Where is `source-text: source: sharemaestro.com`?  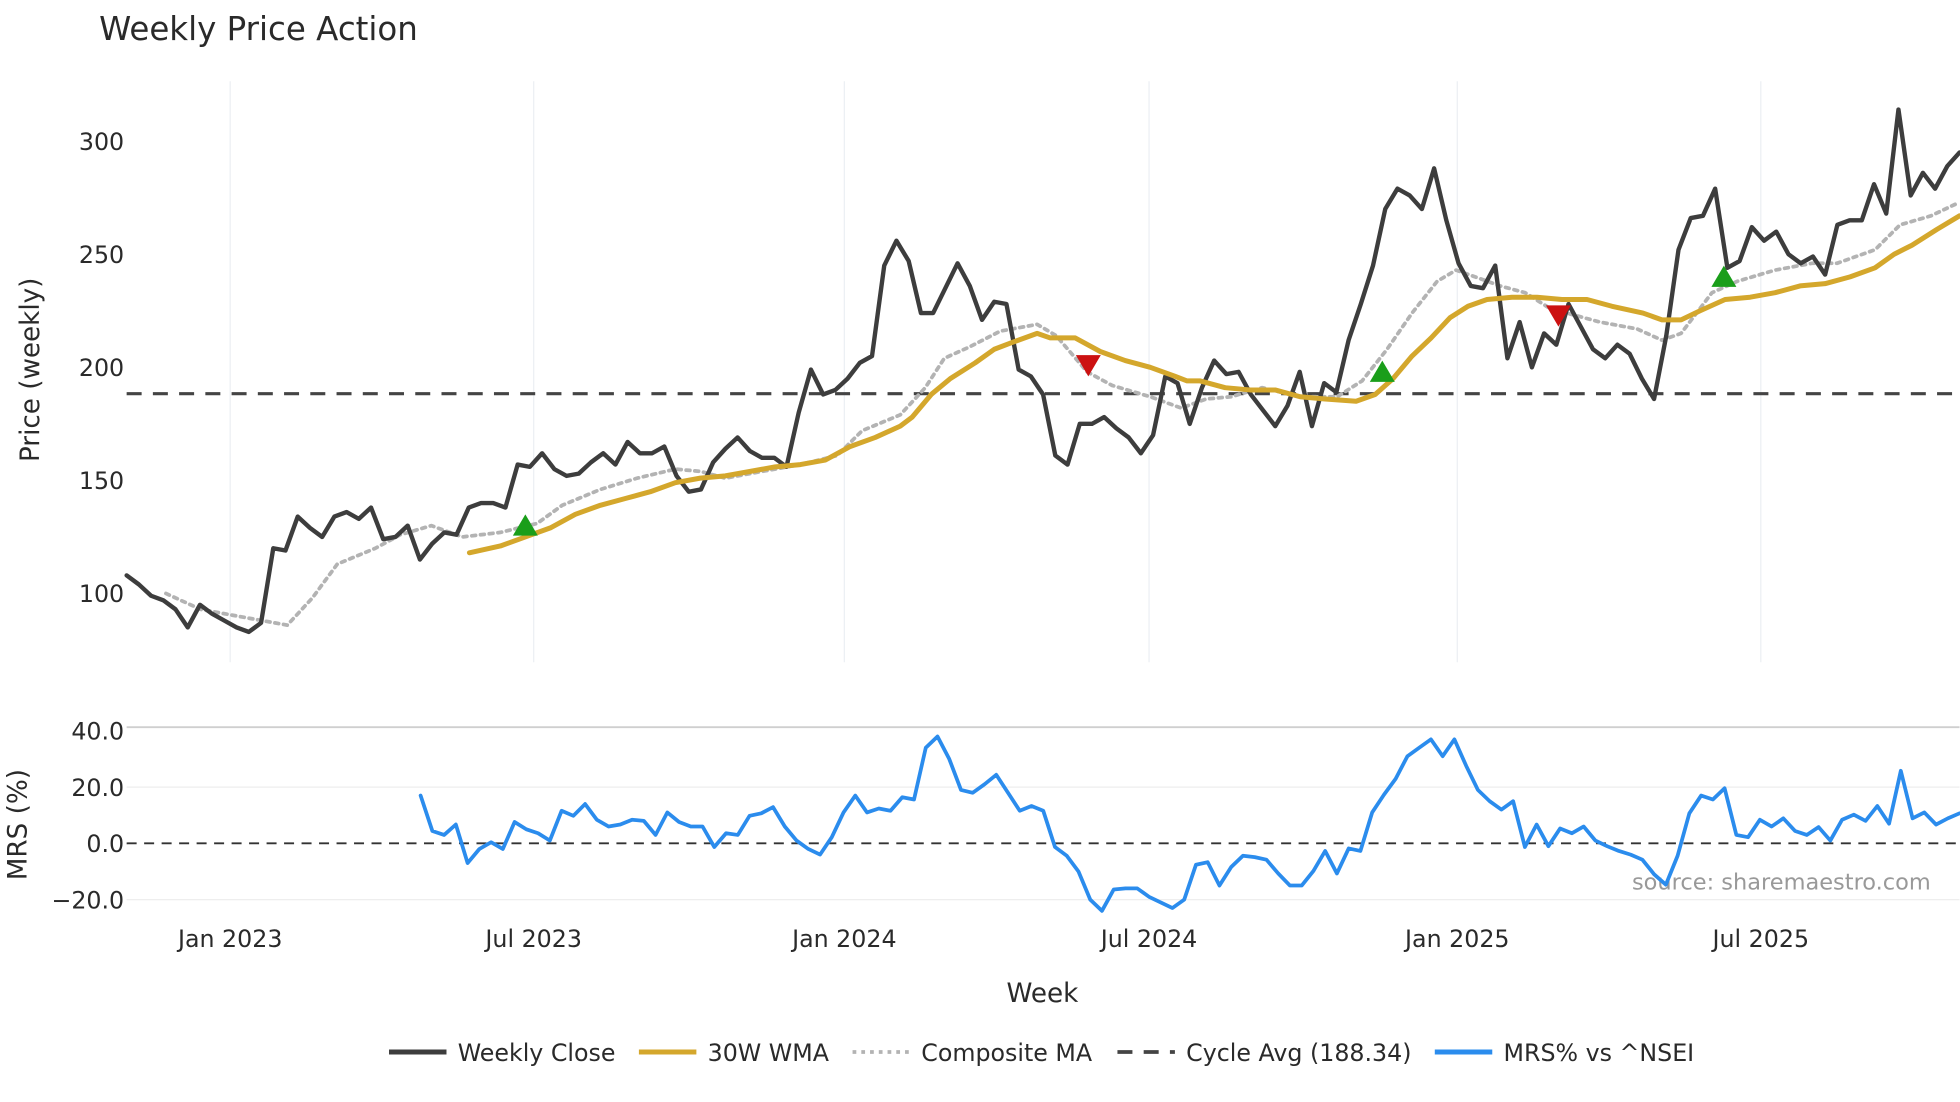 source-text: source: sharemaestro.com is located at coordinates (1781, 883).